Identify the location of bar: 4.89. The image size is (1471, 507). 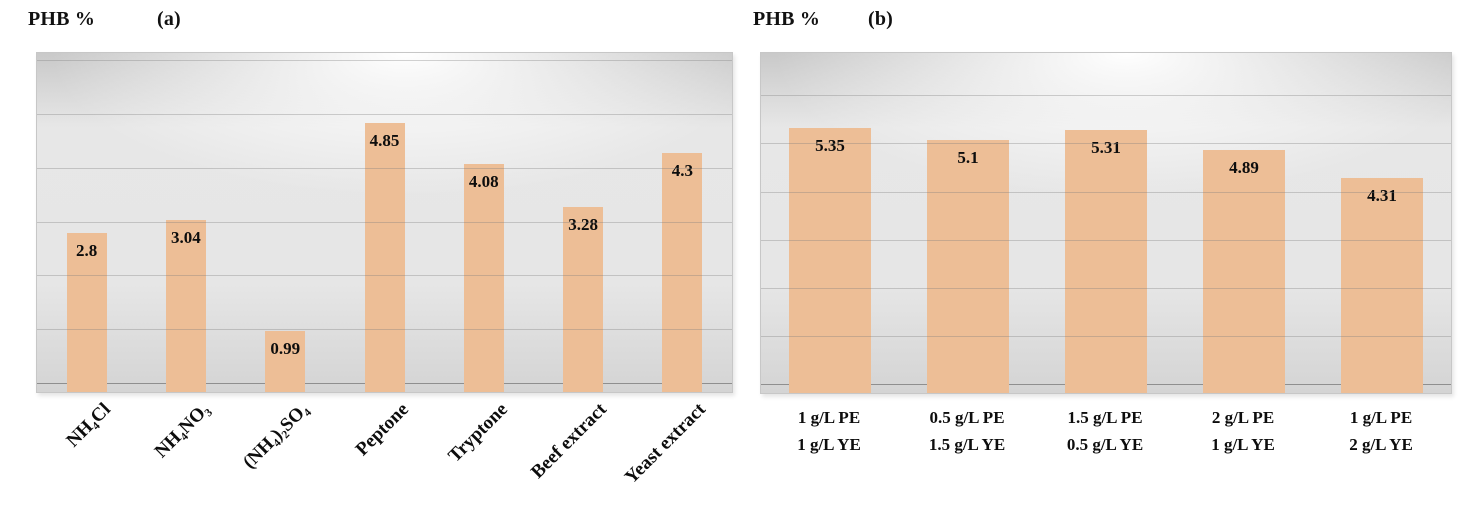
(1244, 271).